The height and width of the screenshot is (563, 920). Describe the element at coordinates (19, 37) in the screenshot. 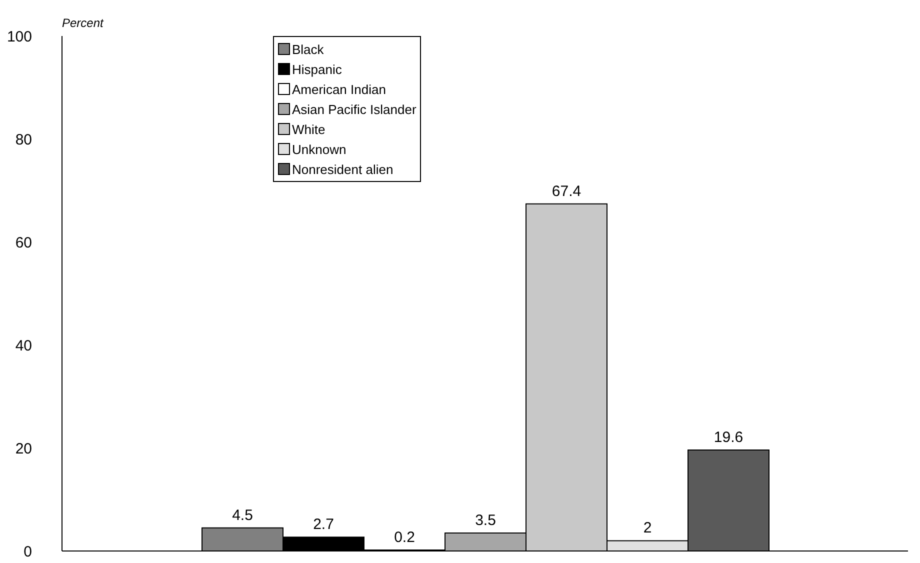

I see `y-tick-label: 100` at that location.